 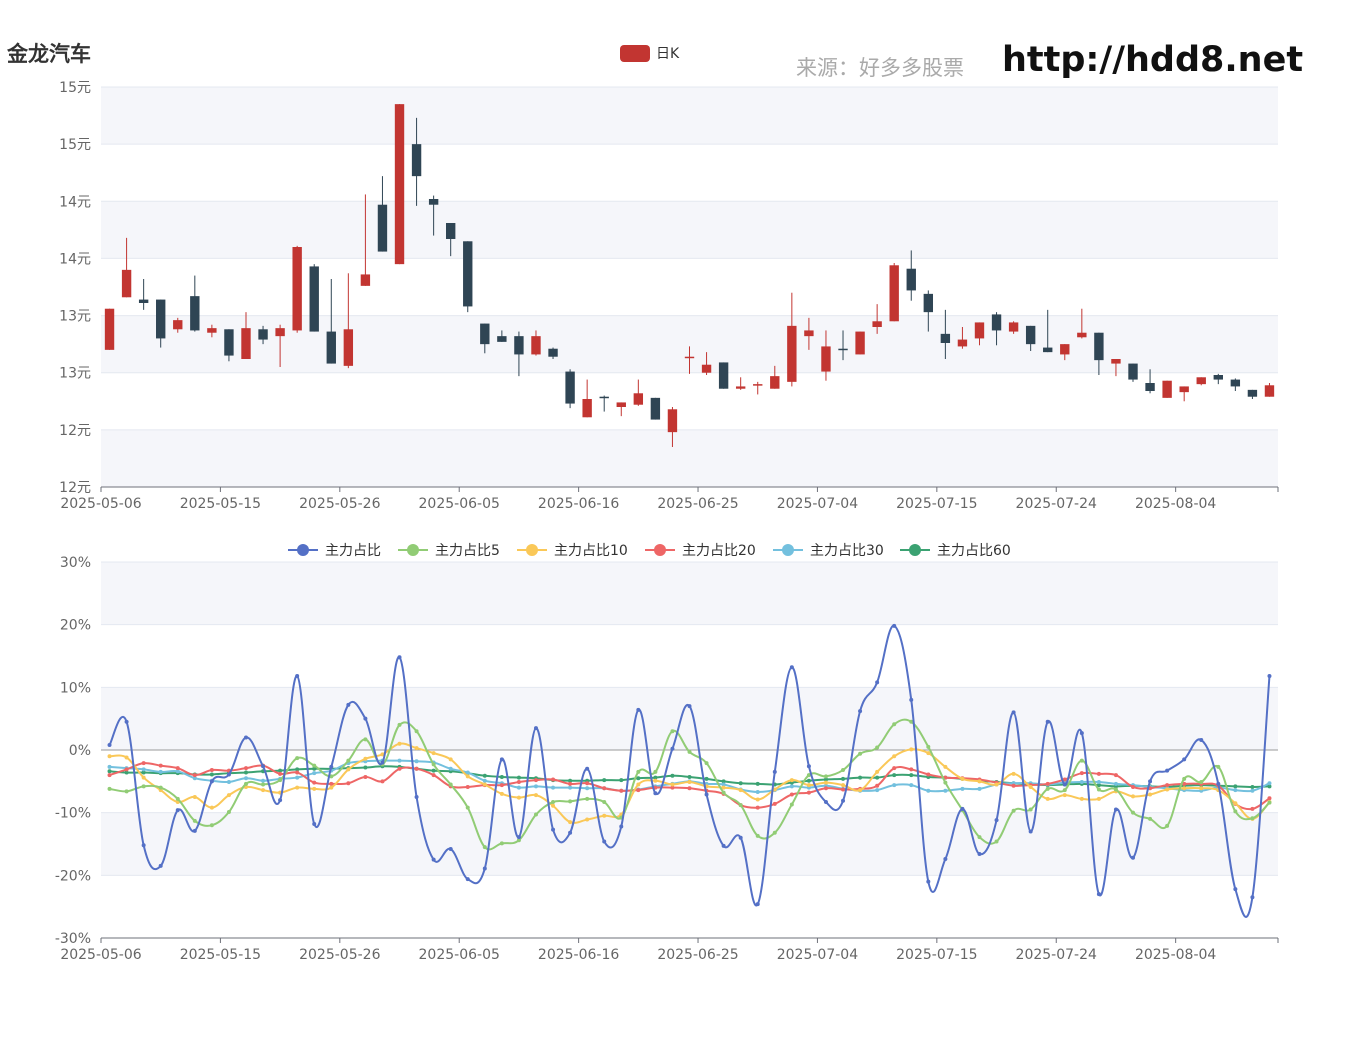 What do you see at coordinates (578, 955) in the screenshot?
I see `ratio-x-tick-label: 2025-06-16` at bounding box center [578, 955].